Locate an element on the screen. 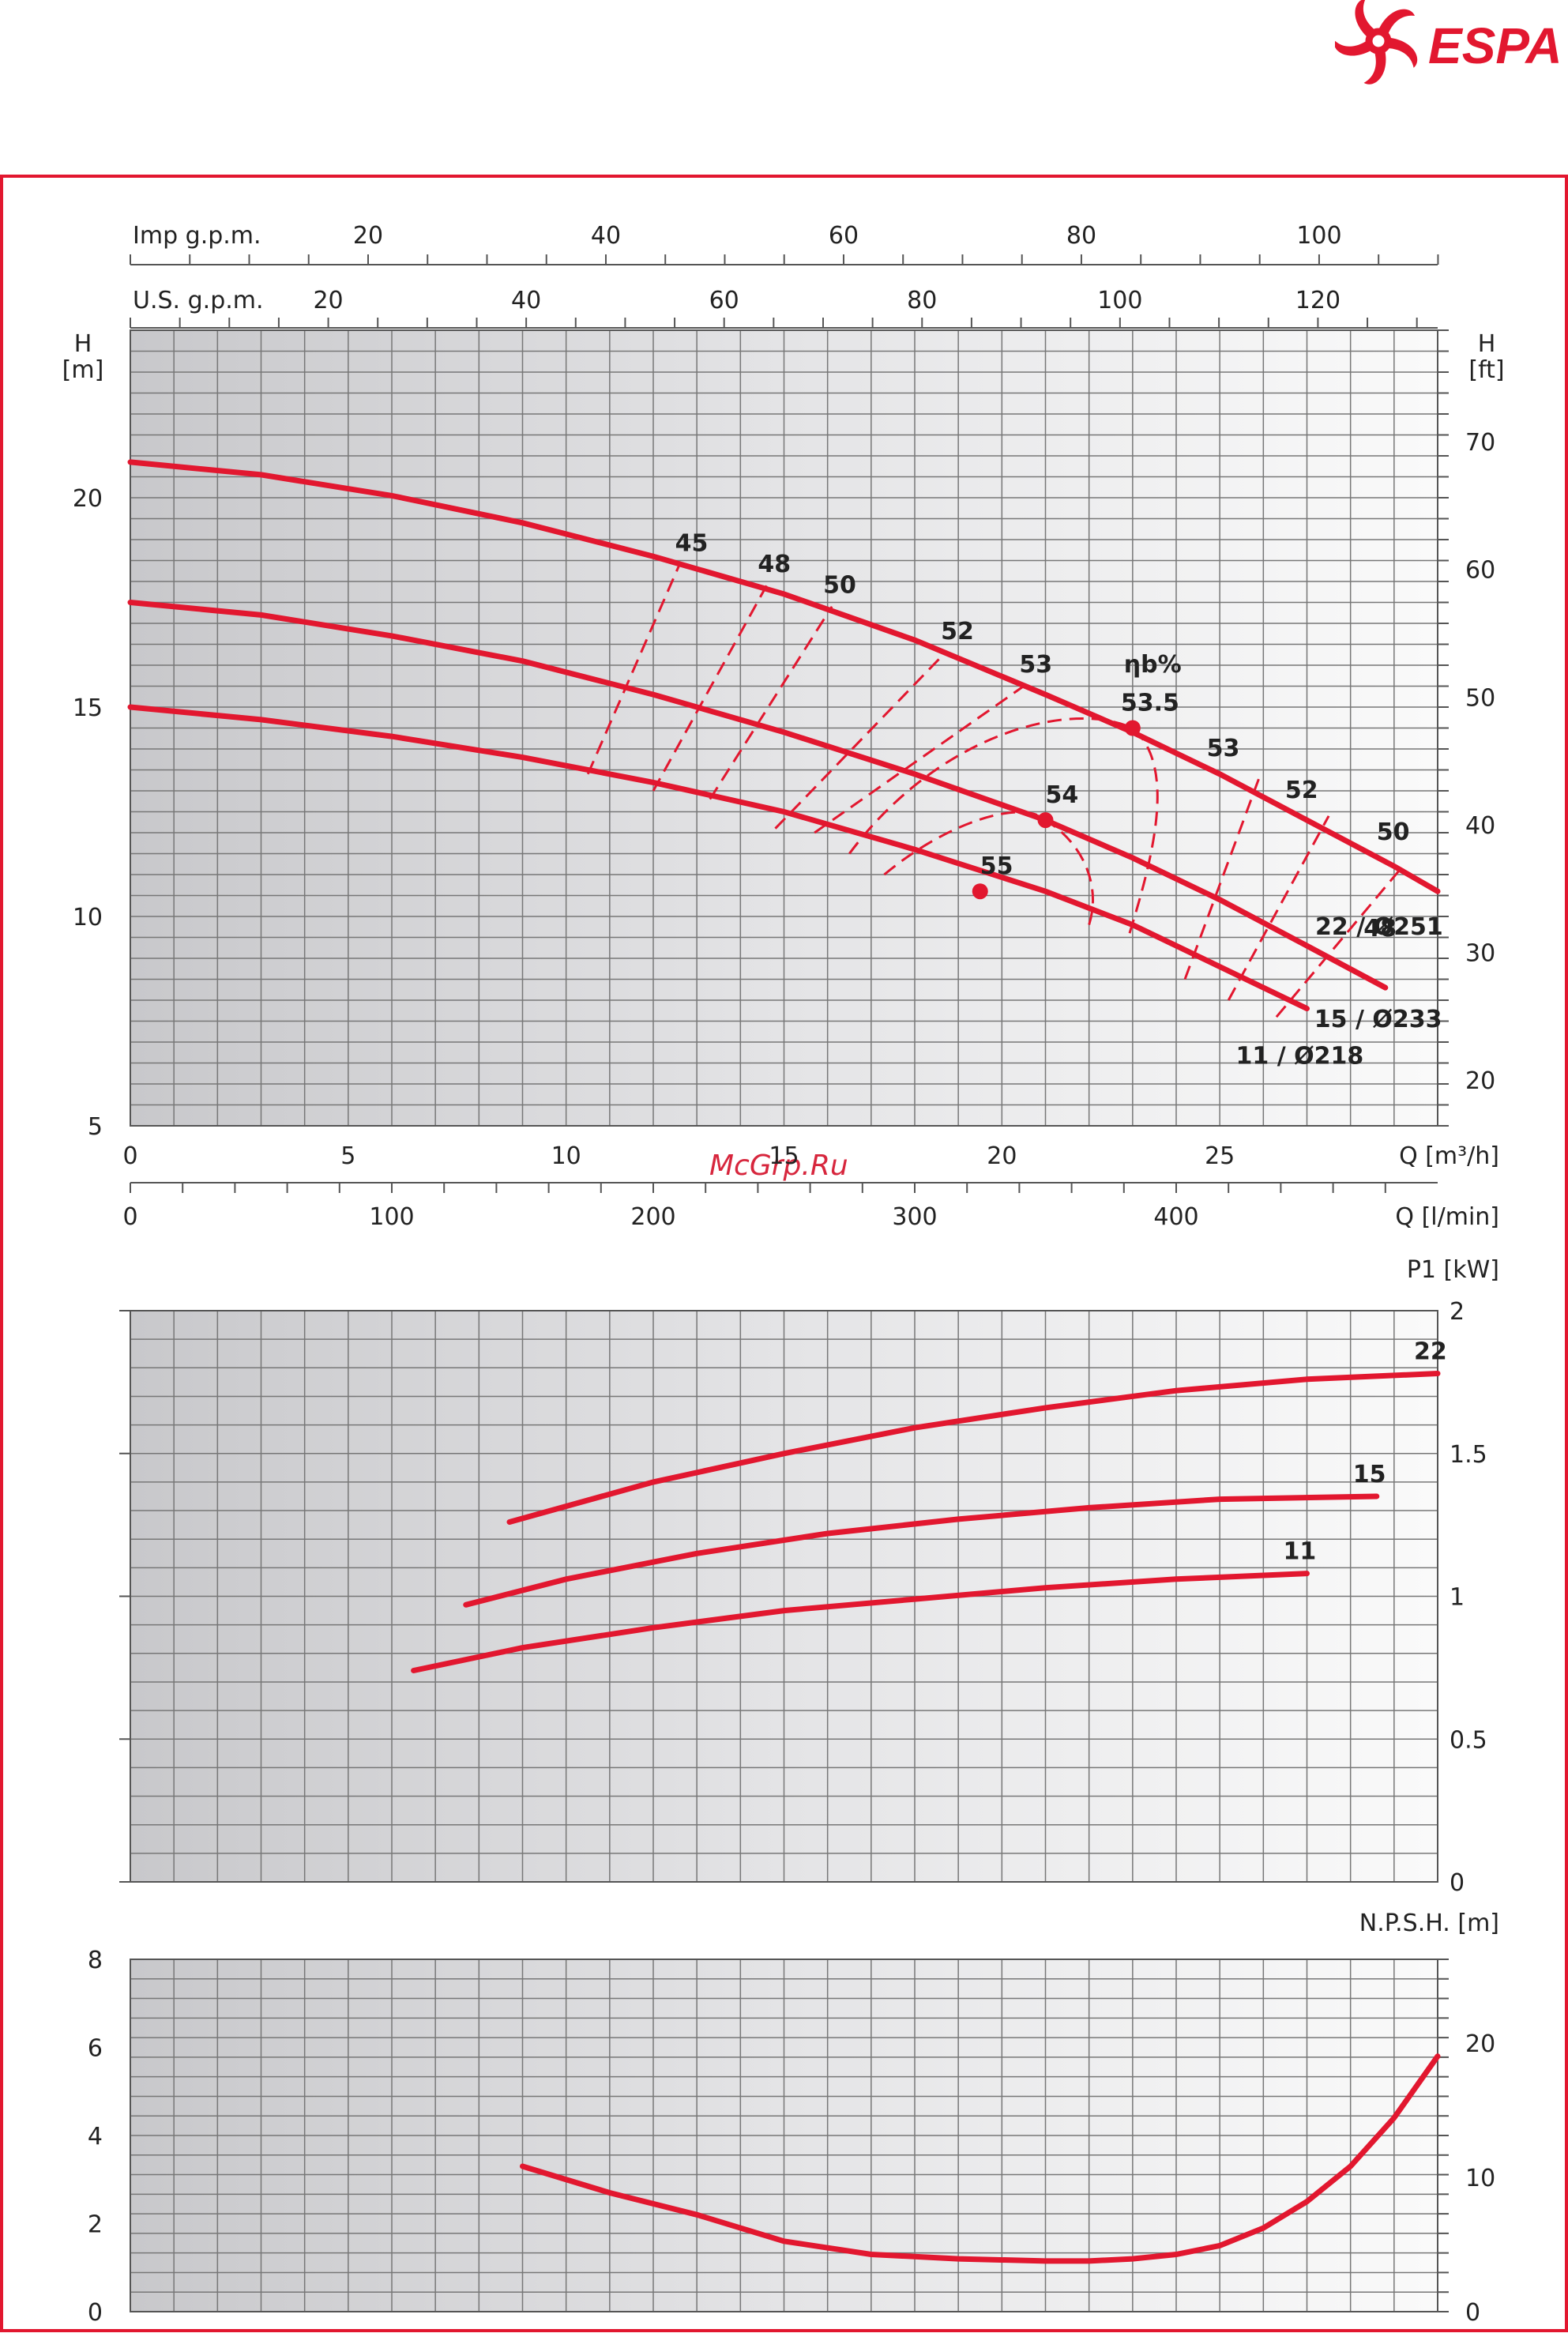  curve-label: 22 / Ø251 is located at coordinates (1379, 927).